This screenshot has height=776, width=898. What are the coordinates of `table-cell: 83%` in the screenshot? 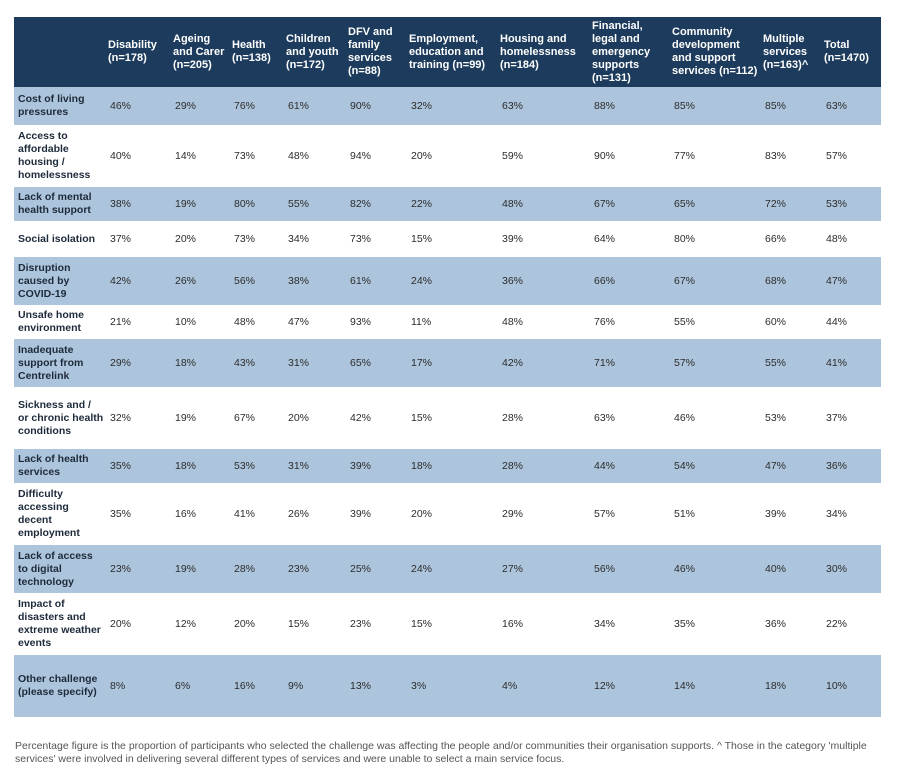 It's located at (776, 155).